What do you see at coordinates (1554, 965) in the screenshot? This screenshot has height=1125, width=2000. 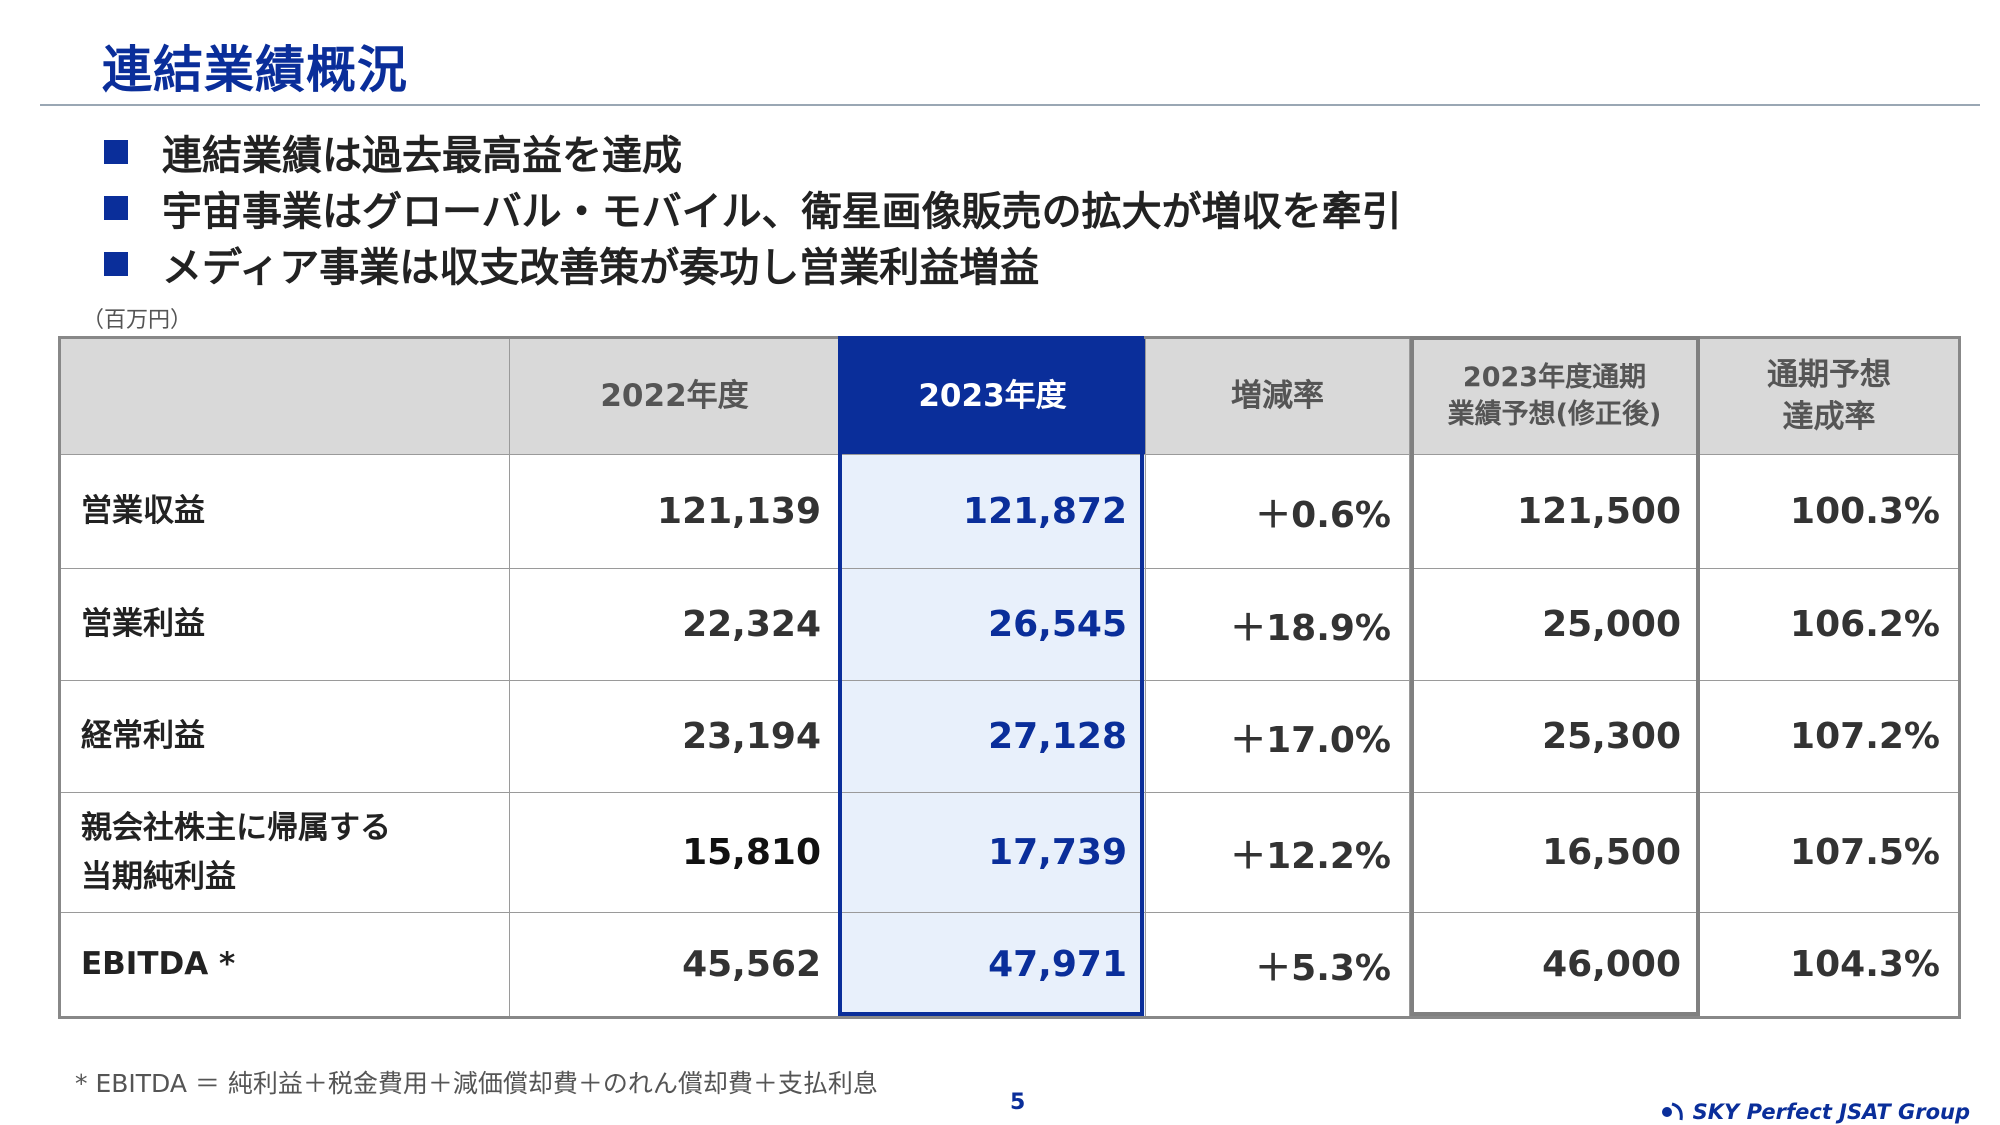 I see `cell-forecast: 46,000` at bounding box center [1554, 965].